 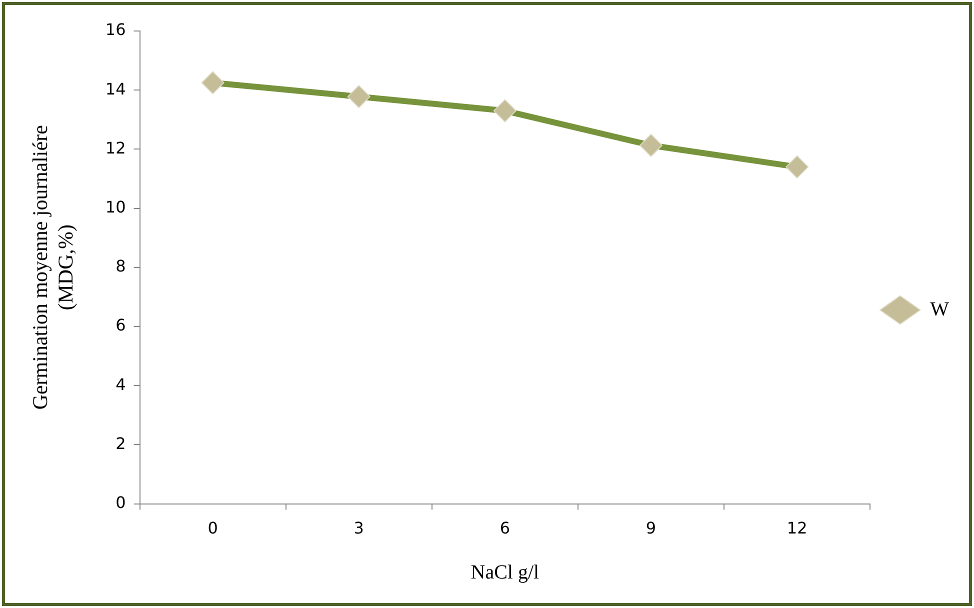 What do you see at coordinates (115, 30) in the screenshot?
I see `y-tick-label: 16` at bounding box center [115, 30].